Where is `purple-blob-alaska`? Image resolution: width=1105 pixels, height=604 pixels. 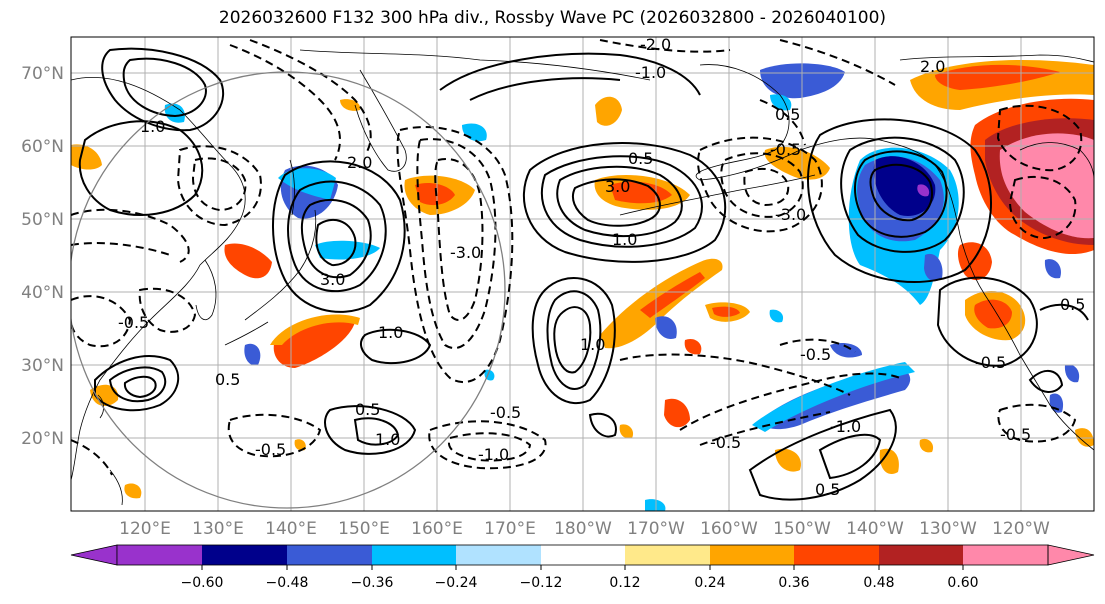 purple-blob-alaska is located at coordinates (923, 190).